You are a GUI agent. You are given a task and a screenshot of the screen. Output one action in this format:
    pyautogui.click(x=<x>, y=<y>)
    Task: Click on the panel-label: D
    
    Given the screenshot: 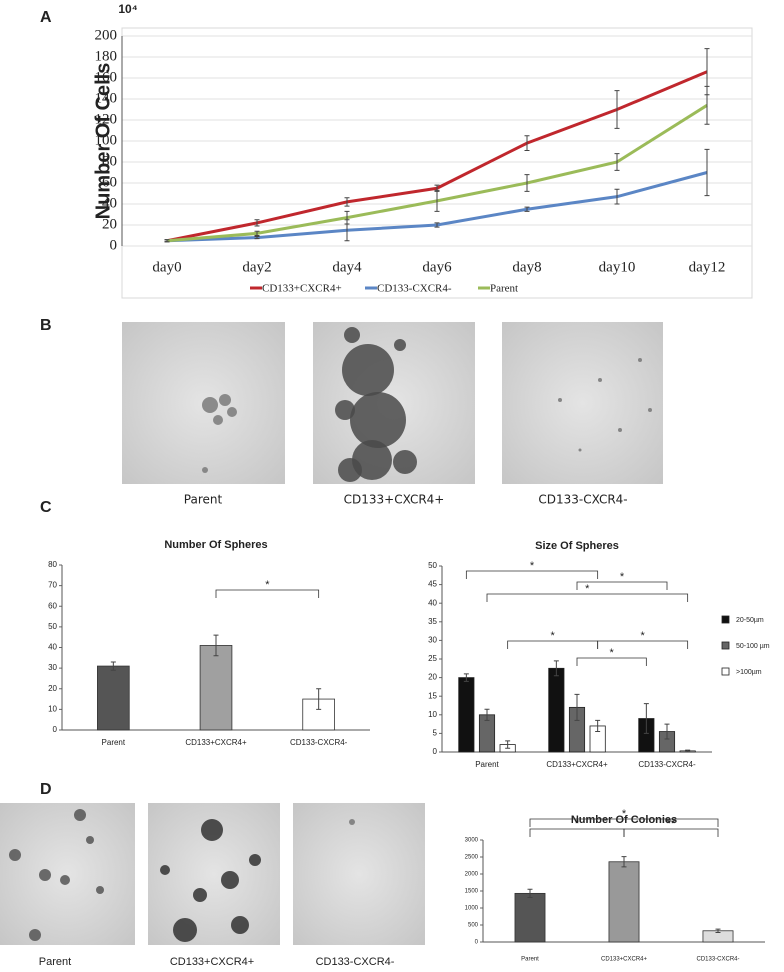 What is the action you would take?
    pyautogui.click(x=46, y=789)
    